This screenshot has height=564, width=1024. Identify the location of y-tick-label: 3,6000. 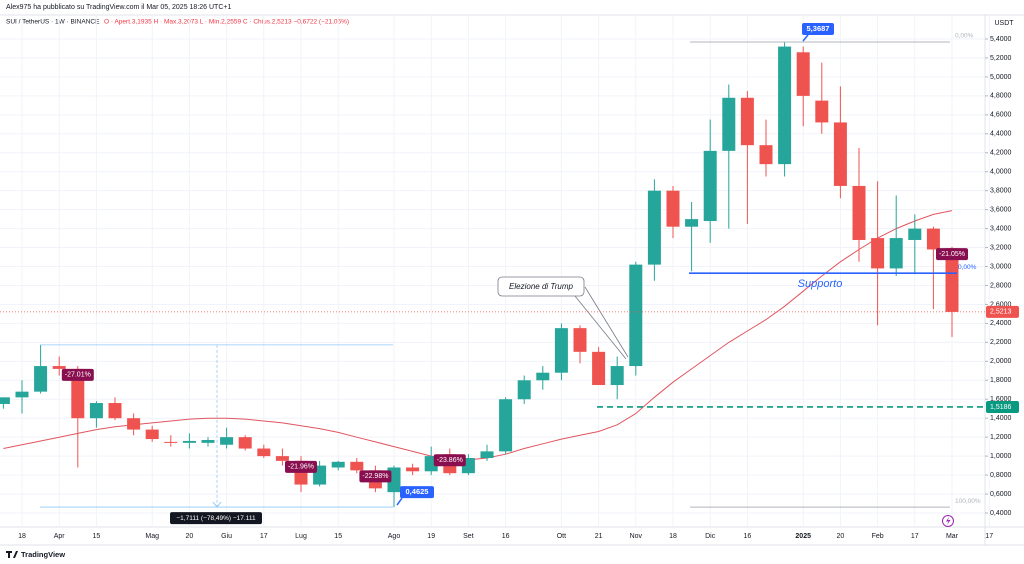
(1001, 209).